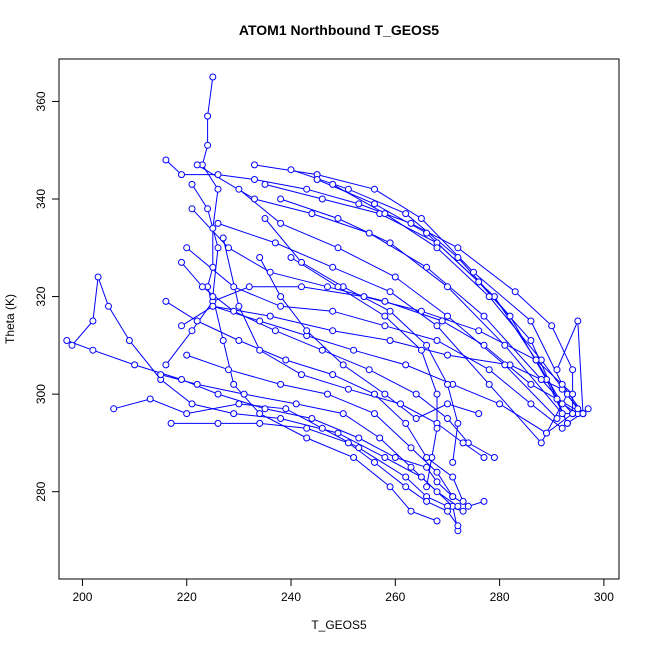 This screenshot has height=650, width=650. I want to click on x-tick-label: 220, so click(187, 597).